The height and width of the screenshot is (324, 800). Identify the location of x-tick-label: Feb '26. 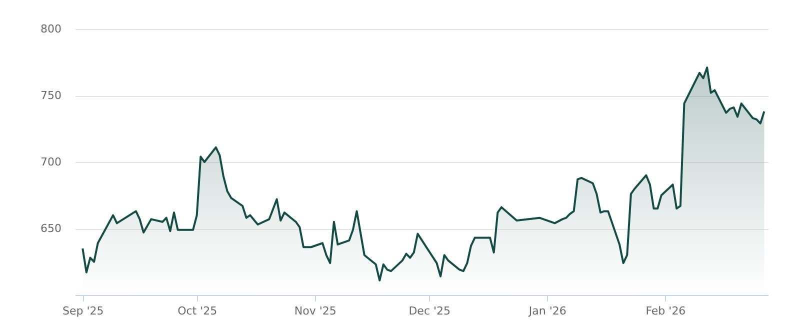
(666, 311).